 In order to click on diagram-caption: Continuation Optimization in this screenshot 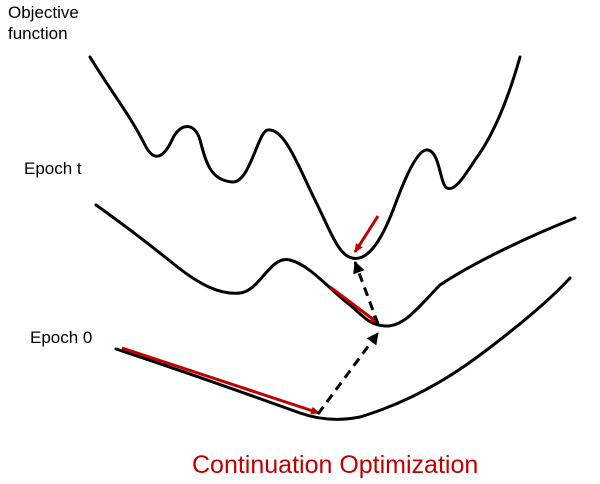, I will do `click(335, 465)`.